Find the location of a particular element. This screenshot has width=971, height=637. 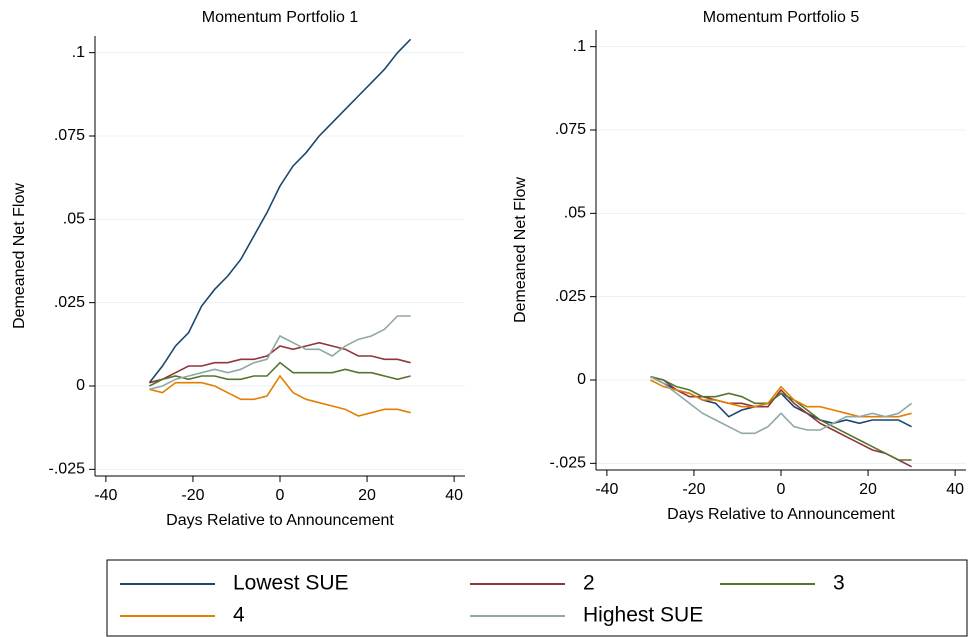

legend-label: 2 is located at coordinates (589, 583).